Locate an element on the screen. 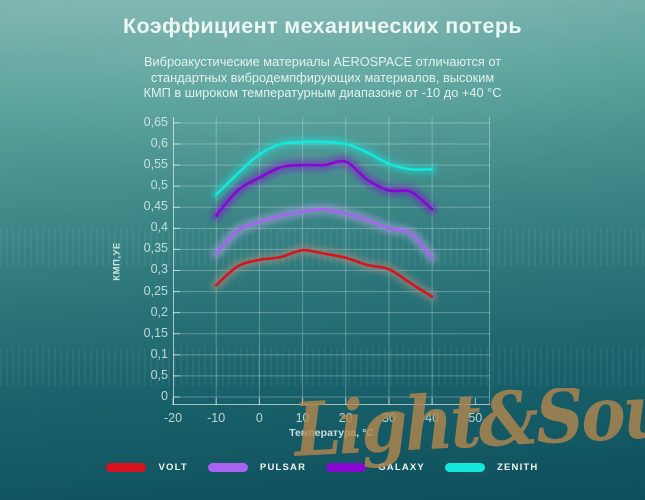  legend-label: ZENITH is located at coordinates (517, 467).